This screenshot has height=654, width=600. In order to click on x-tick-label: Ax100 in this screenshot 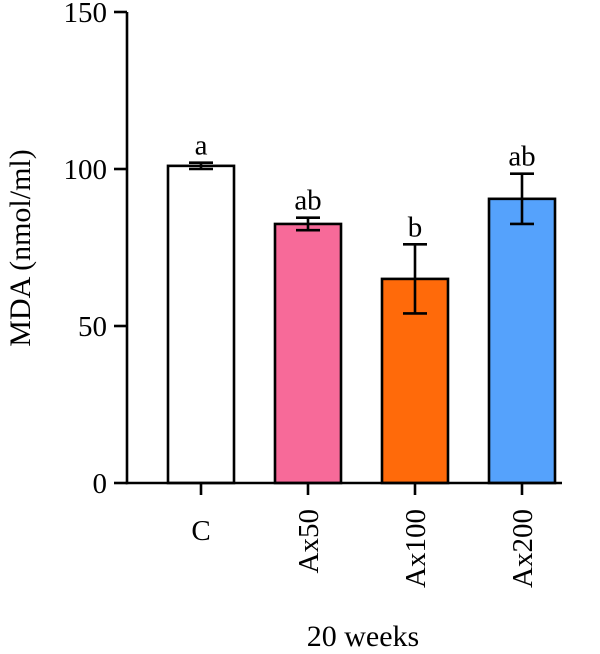, I will do `click(416, 548)`.